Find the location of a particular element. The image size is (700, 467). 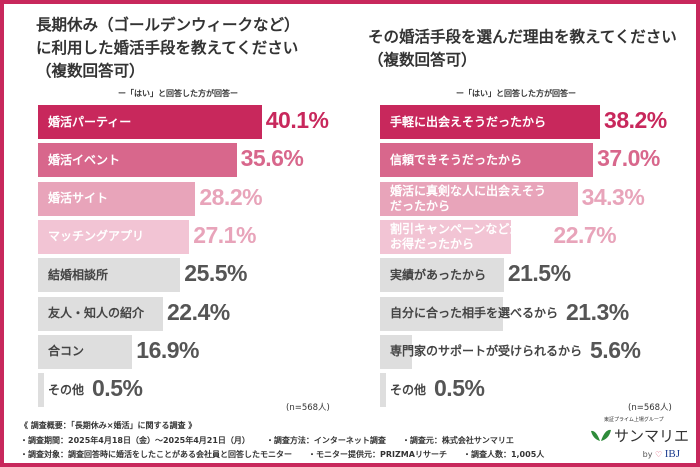

value-label: 35.6% is located at coordinates (272, 158).